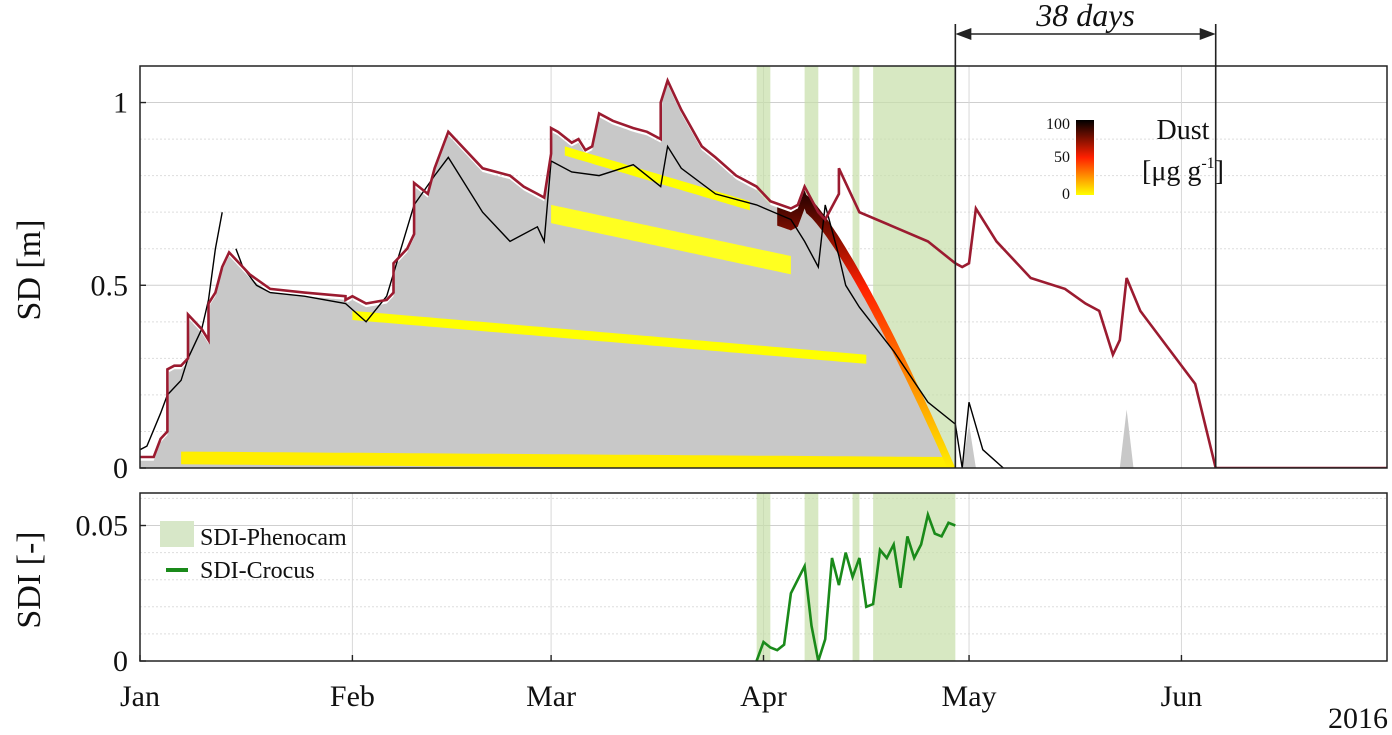  Describe the element at coordinates (969, 446) in the screenshot. I see `may-snowfall-area` at that location.